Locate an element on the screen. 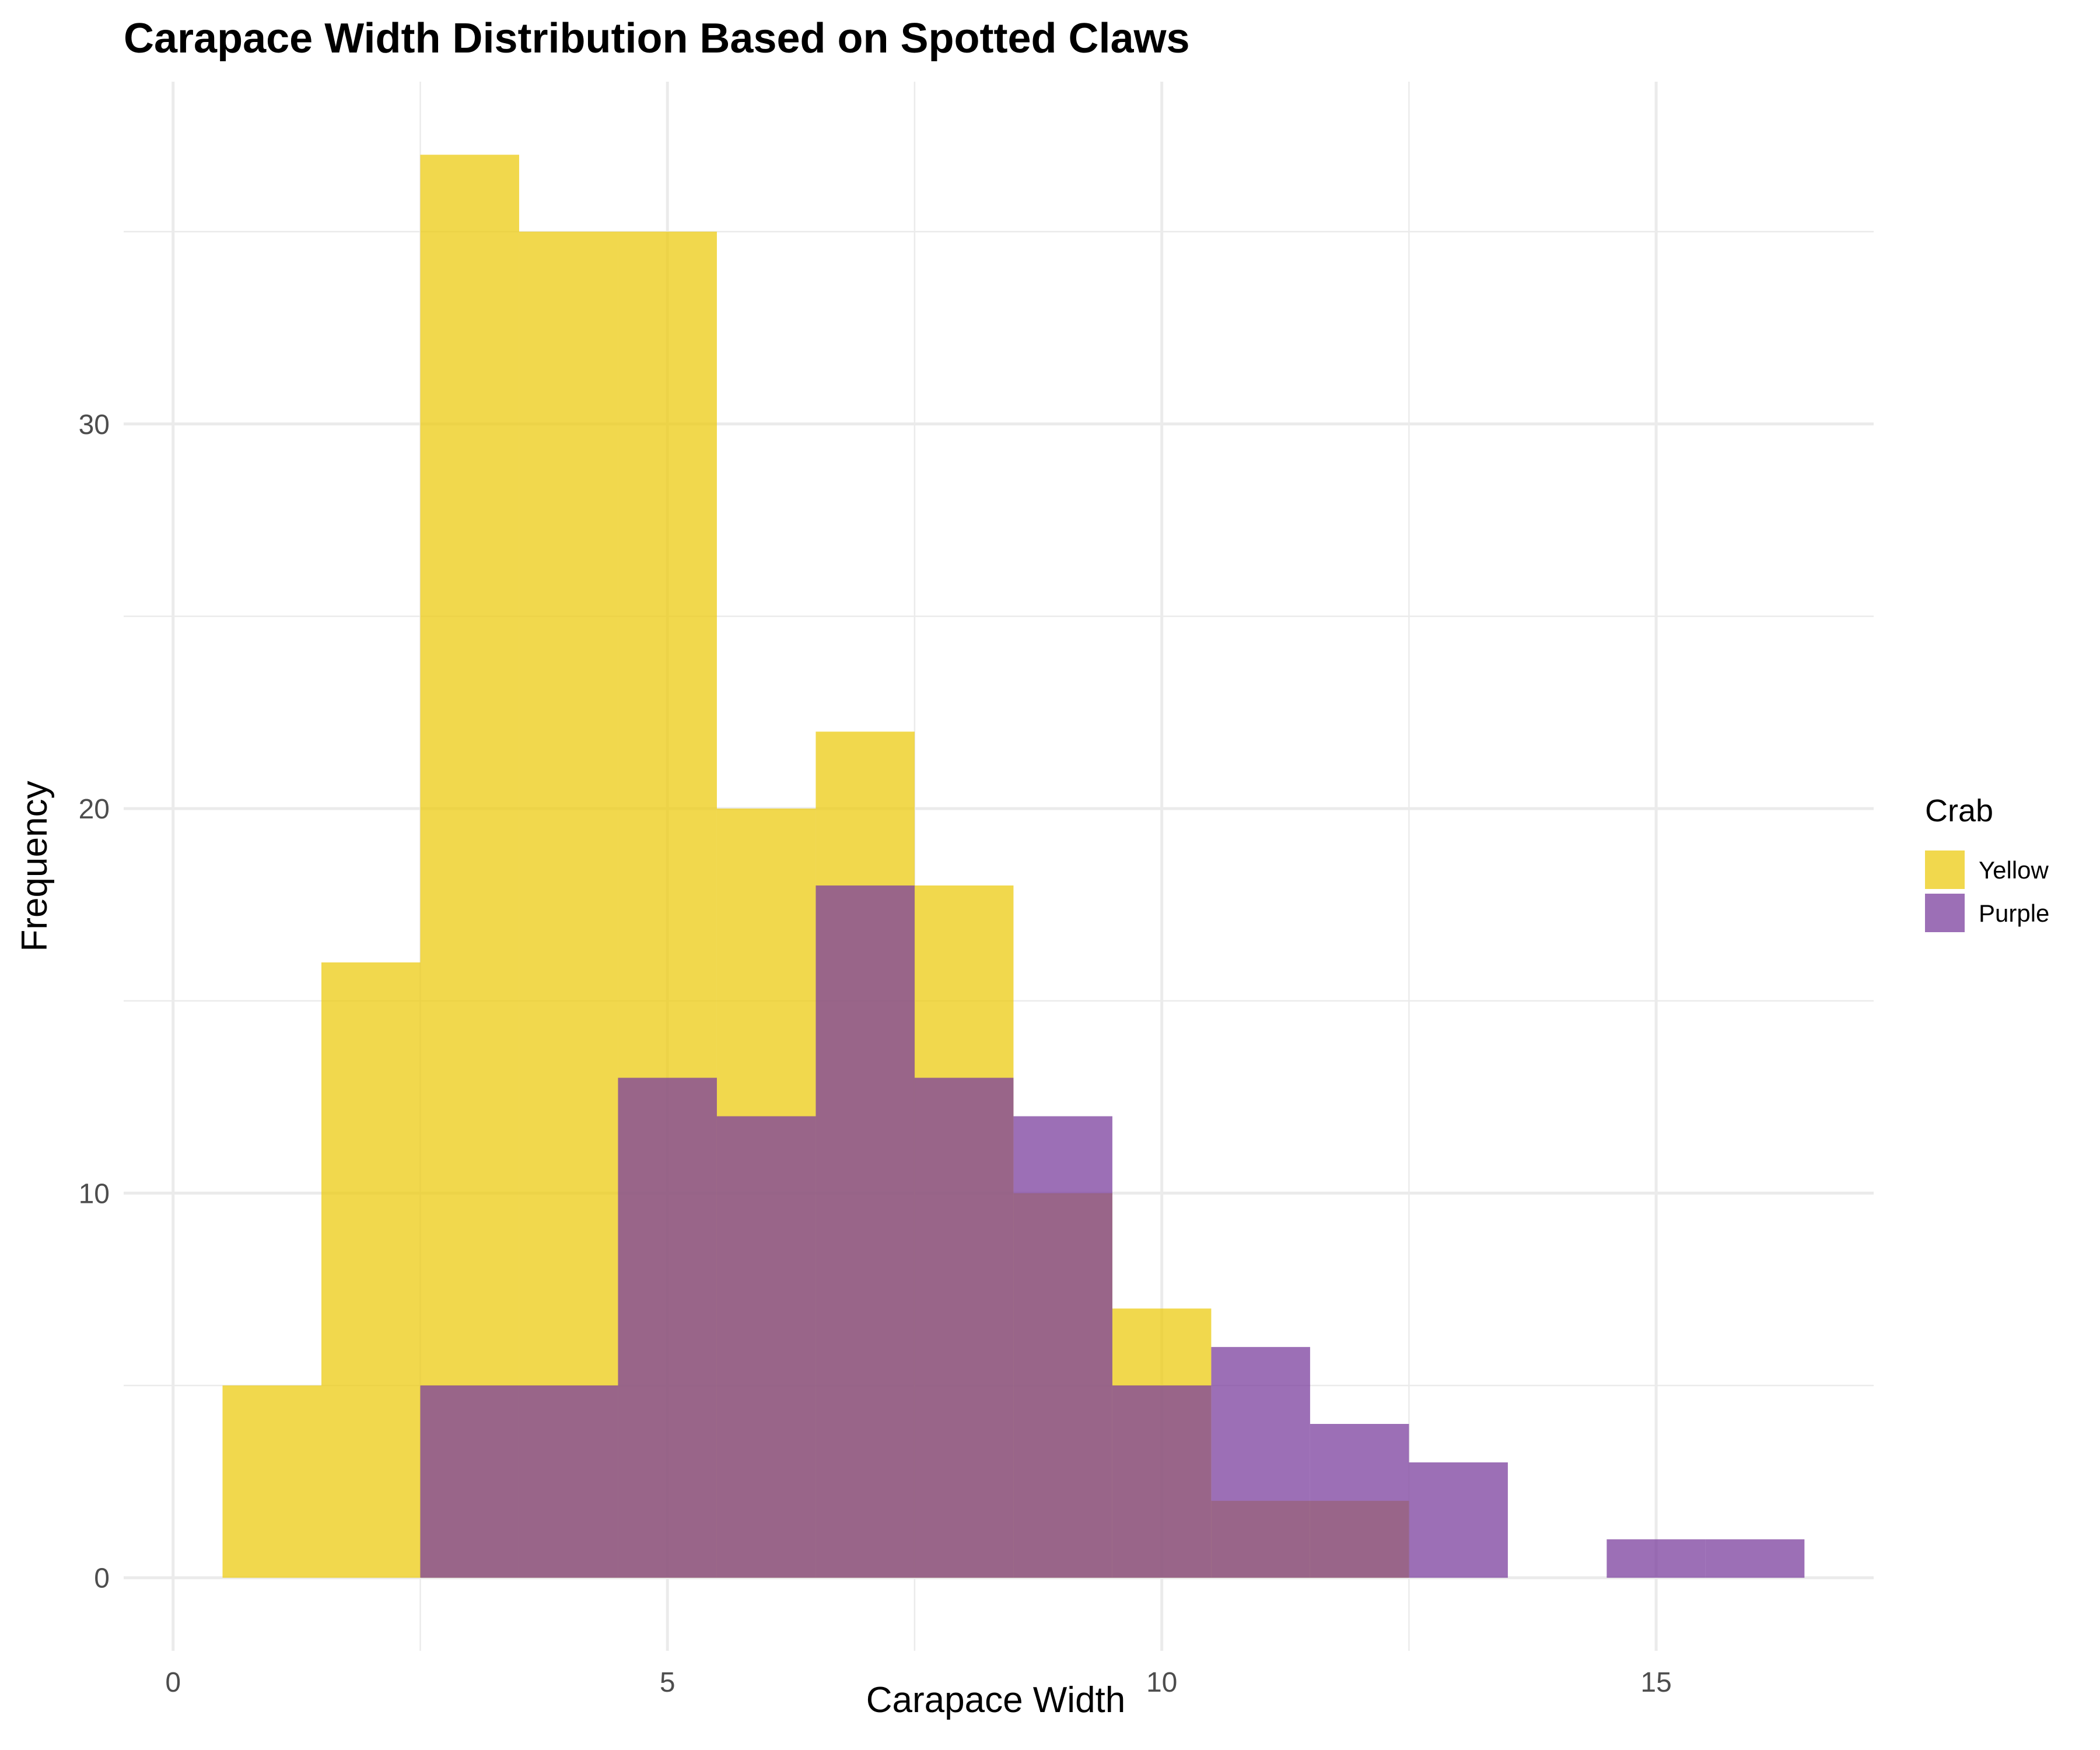  y-tick-label: 0 is located at coordinates (102, 1578).